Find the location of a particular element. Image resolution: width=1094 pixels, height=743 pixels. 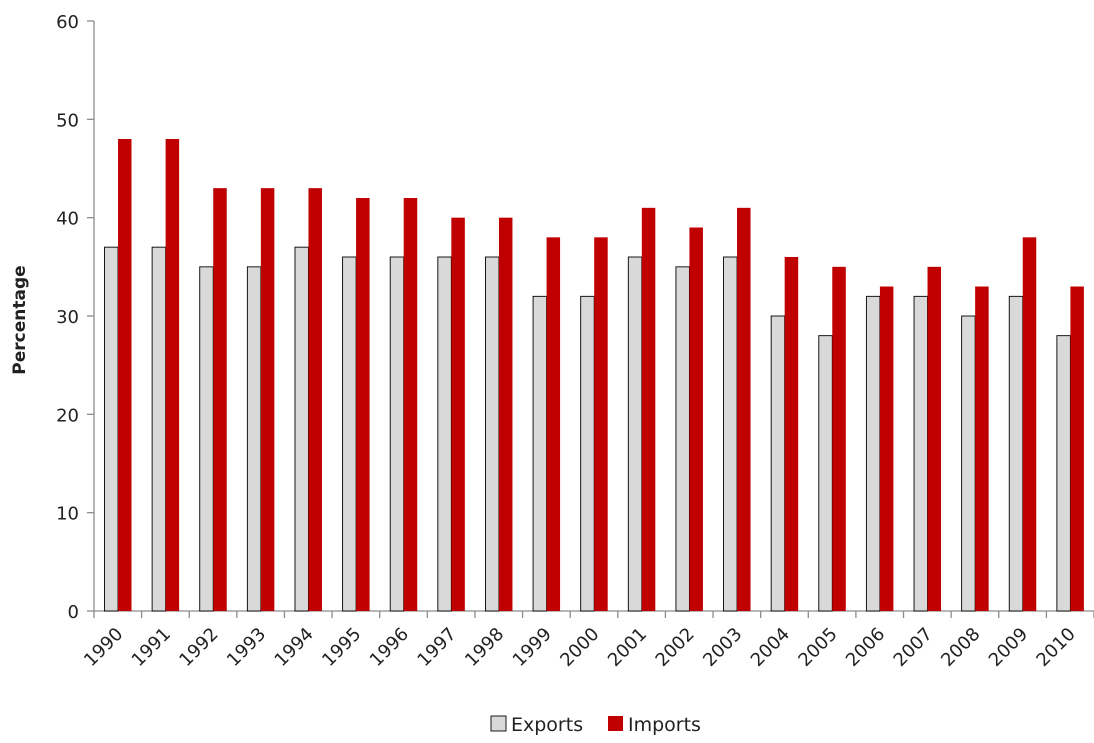

bar-exports-1995 is located at coordinates (349, 434).